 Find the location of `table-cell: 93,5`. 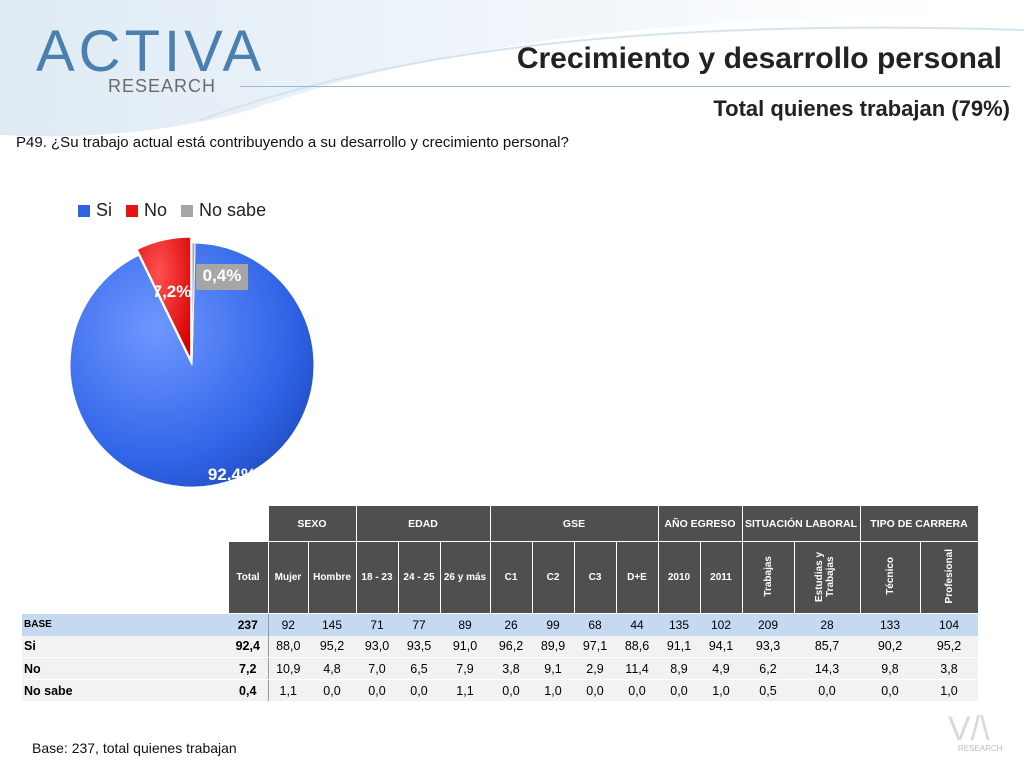

table-cell: 93,5 is located at coordinates (419, 646).